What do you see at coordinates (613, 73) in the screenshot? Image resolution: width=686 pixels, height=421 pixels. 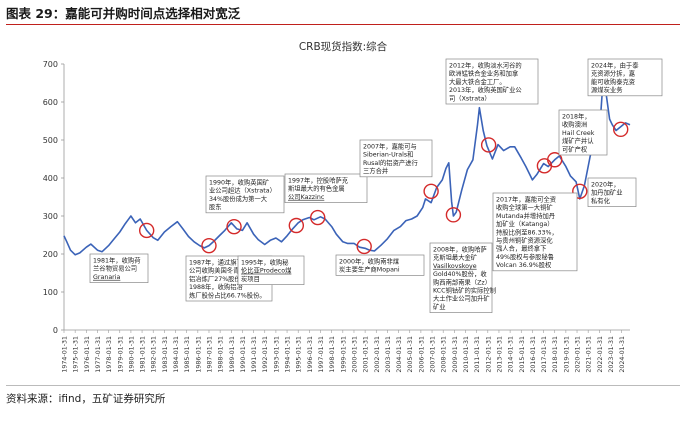 I see `callout-line: 克资源分拆，嘉` at bounding box center [613, 73].